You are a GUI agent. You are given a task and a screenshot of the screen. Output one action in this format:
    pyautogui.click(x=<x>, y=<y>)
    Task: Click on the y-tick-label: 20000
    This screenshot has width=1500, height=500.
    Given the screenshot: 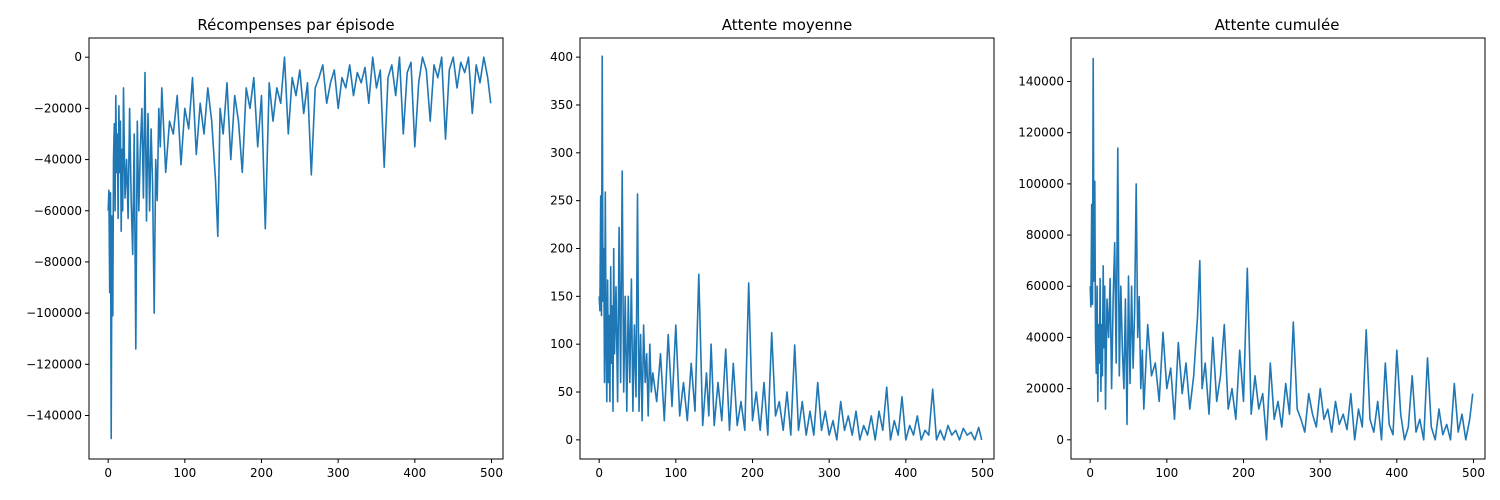 What is the action you would take?
    pyautogui.click(x=1045, y=389)
    